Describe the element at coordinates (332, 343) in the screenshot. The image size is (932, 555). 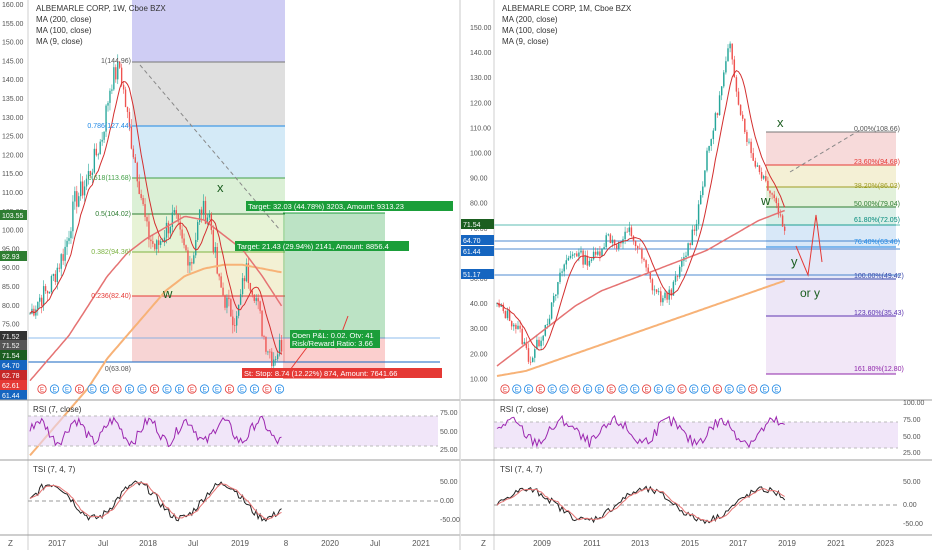
I see `trade-label: Risk/Reward Ratio: 3.66` at that location.